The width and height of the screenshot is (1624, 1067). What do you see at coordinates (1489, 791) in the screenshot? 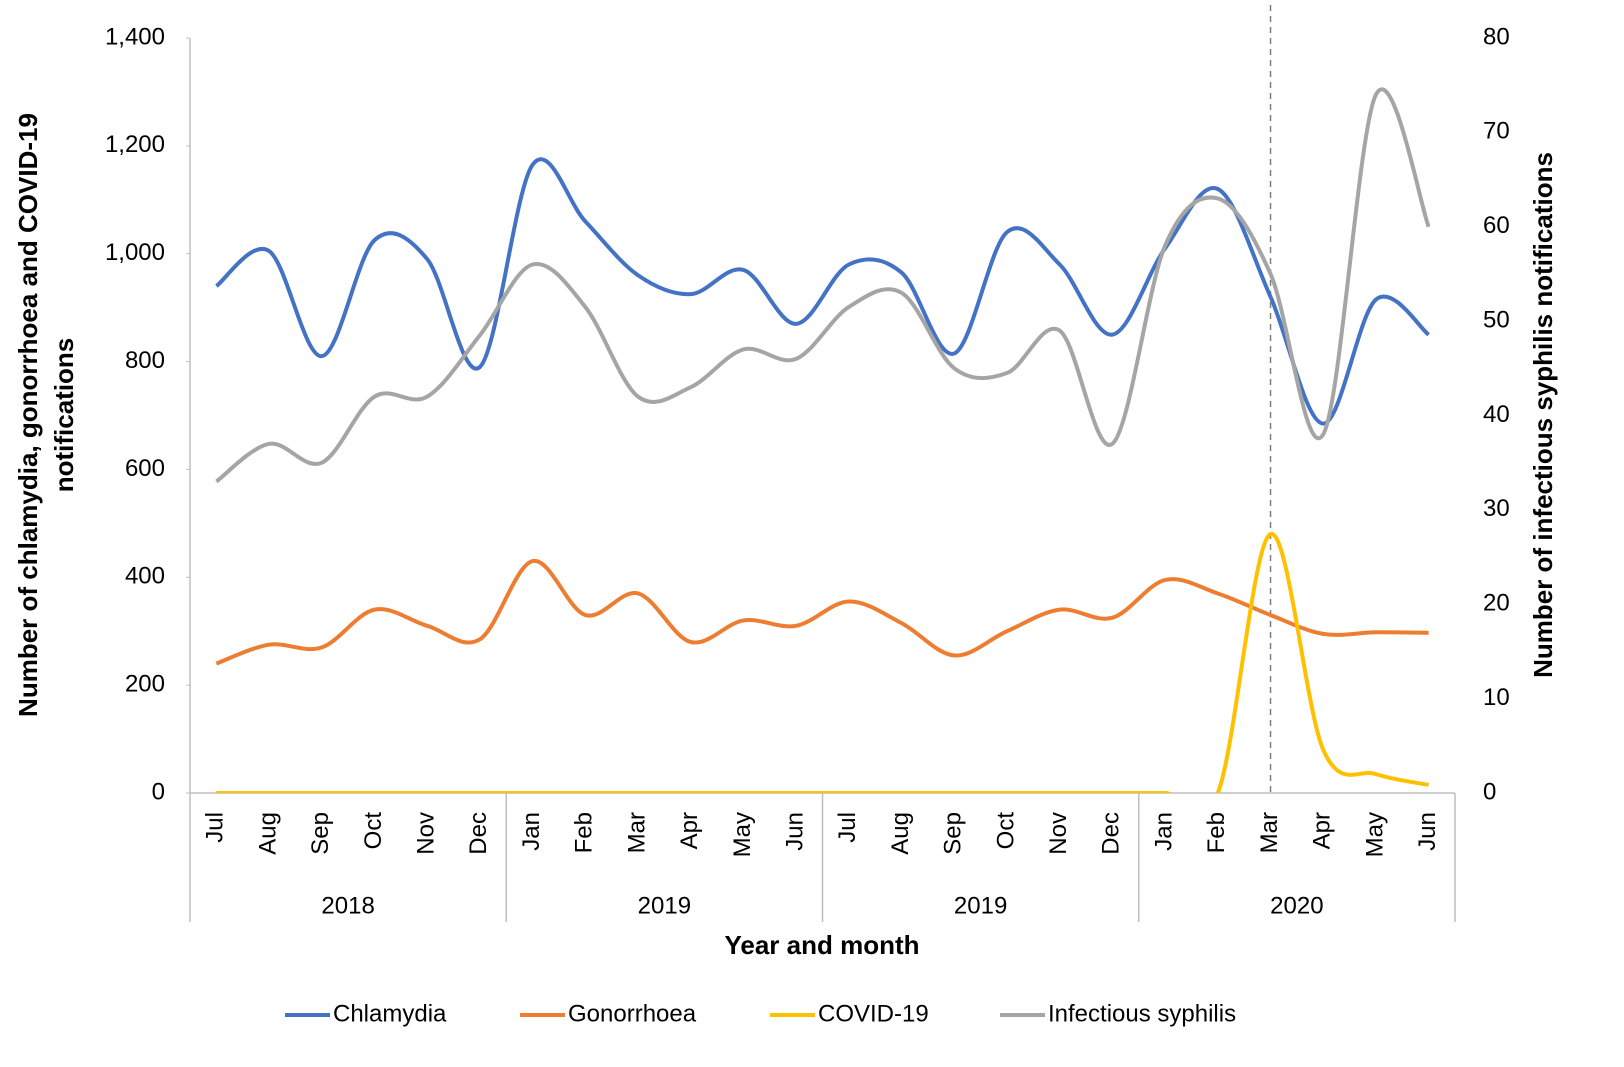
I see `y2-tick-label: 0` at bounding box center [1489, 791].